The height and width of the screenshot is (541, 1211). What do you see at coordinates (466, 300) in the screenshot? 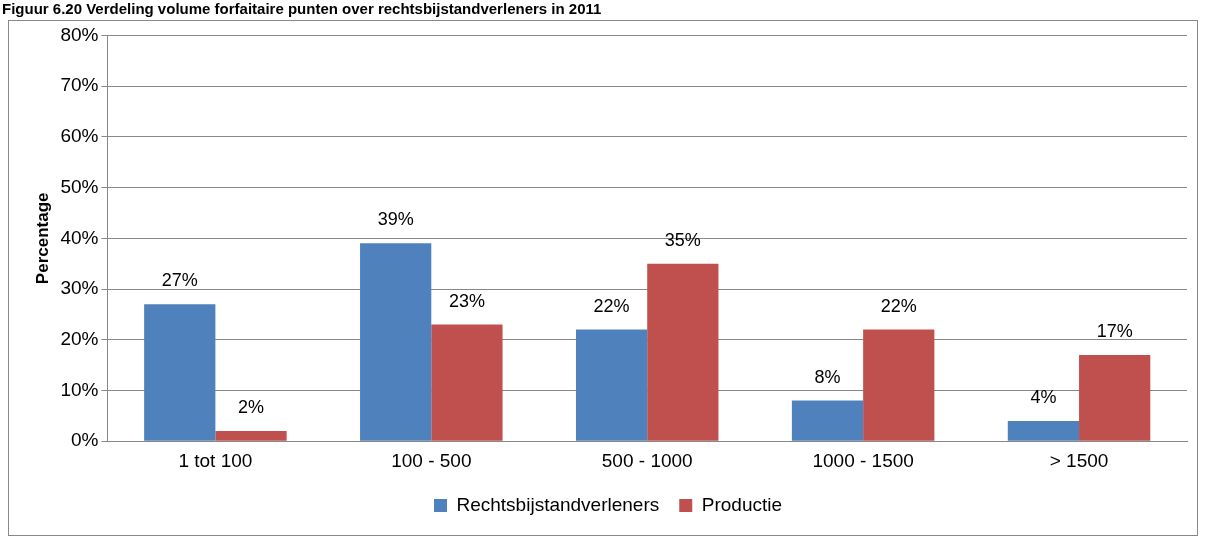
I see `data-label: 23%` at bounding box center [466, 300].